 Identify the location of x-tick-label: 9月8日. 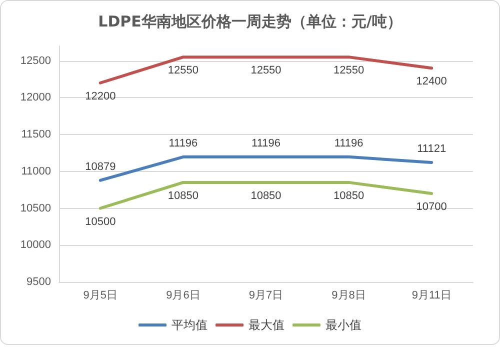
(349, 296).